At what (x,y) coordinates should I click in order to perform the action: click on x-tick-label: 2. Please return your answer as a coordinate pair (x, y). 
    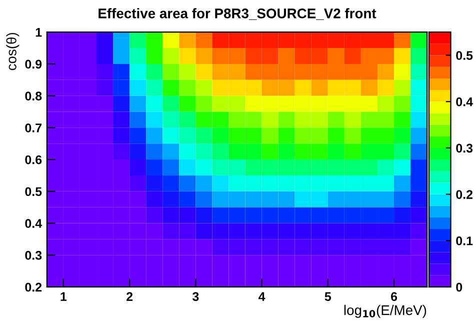
    Looking at the image, I should click on (129, 296).